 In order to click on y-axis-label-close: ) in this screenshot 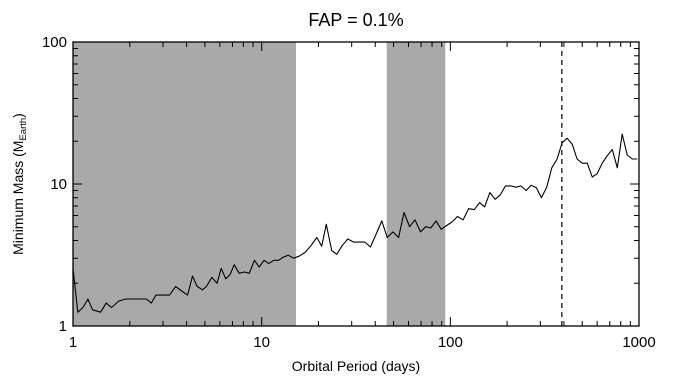, I will do `click(18, 115)`.